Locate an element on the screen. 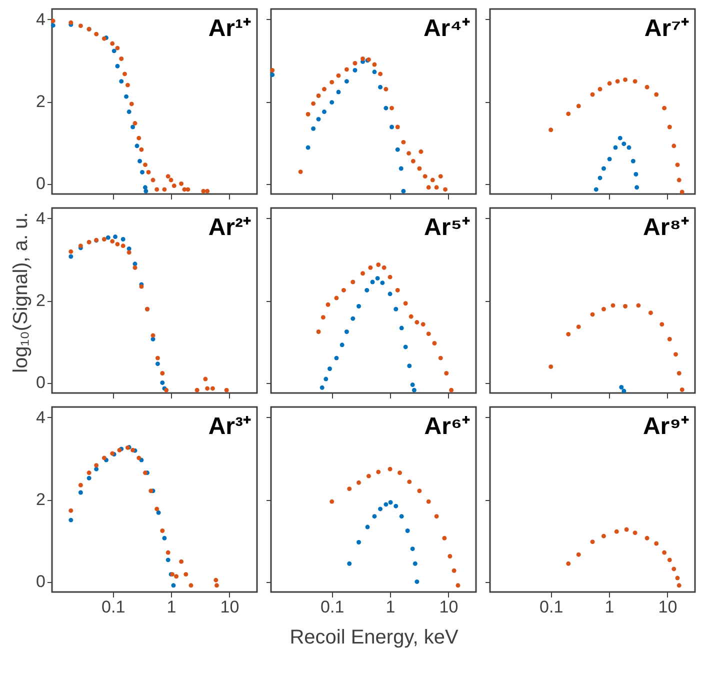  chart-title: Ar⁷⁺ is located at coordinates (666, 28).